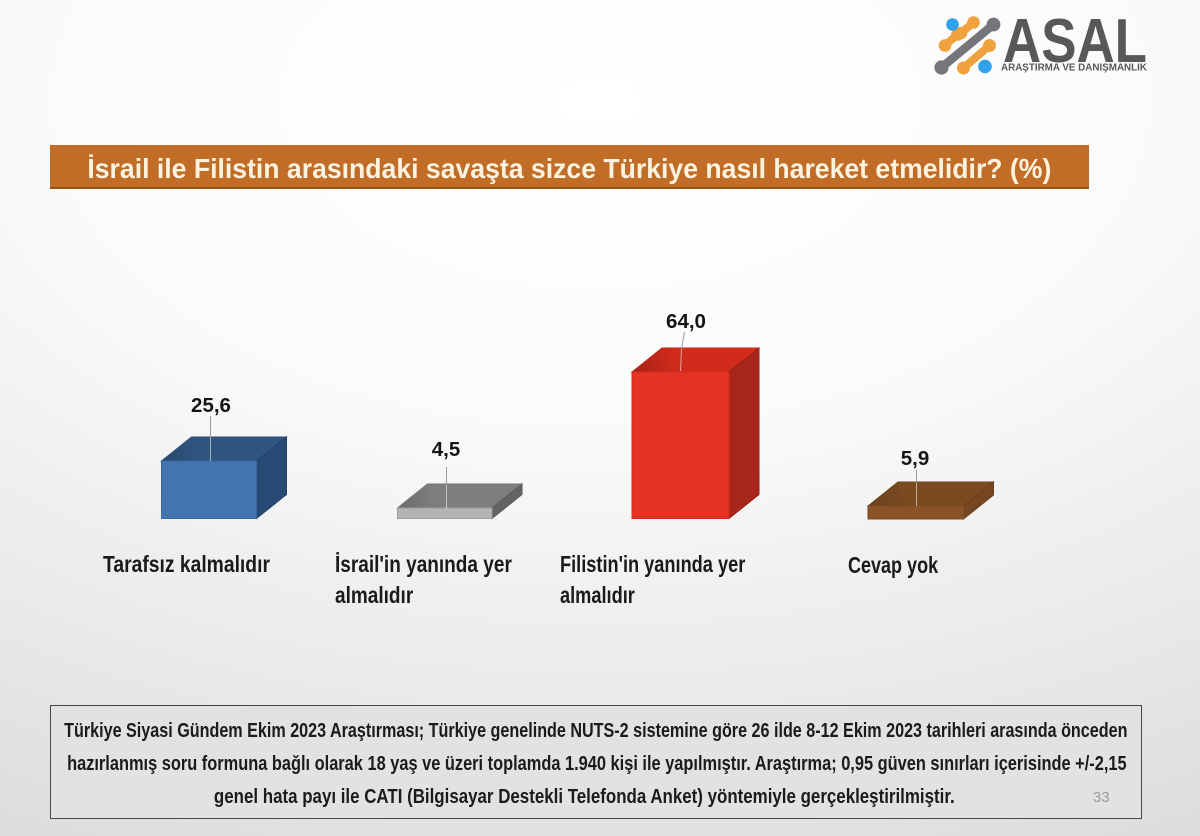  What do you see at coordinates (1075, 41) in the screenshot?
I see `svg-text: ASAL` at bounding box center [1075, 41].